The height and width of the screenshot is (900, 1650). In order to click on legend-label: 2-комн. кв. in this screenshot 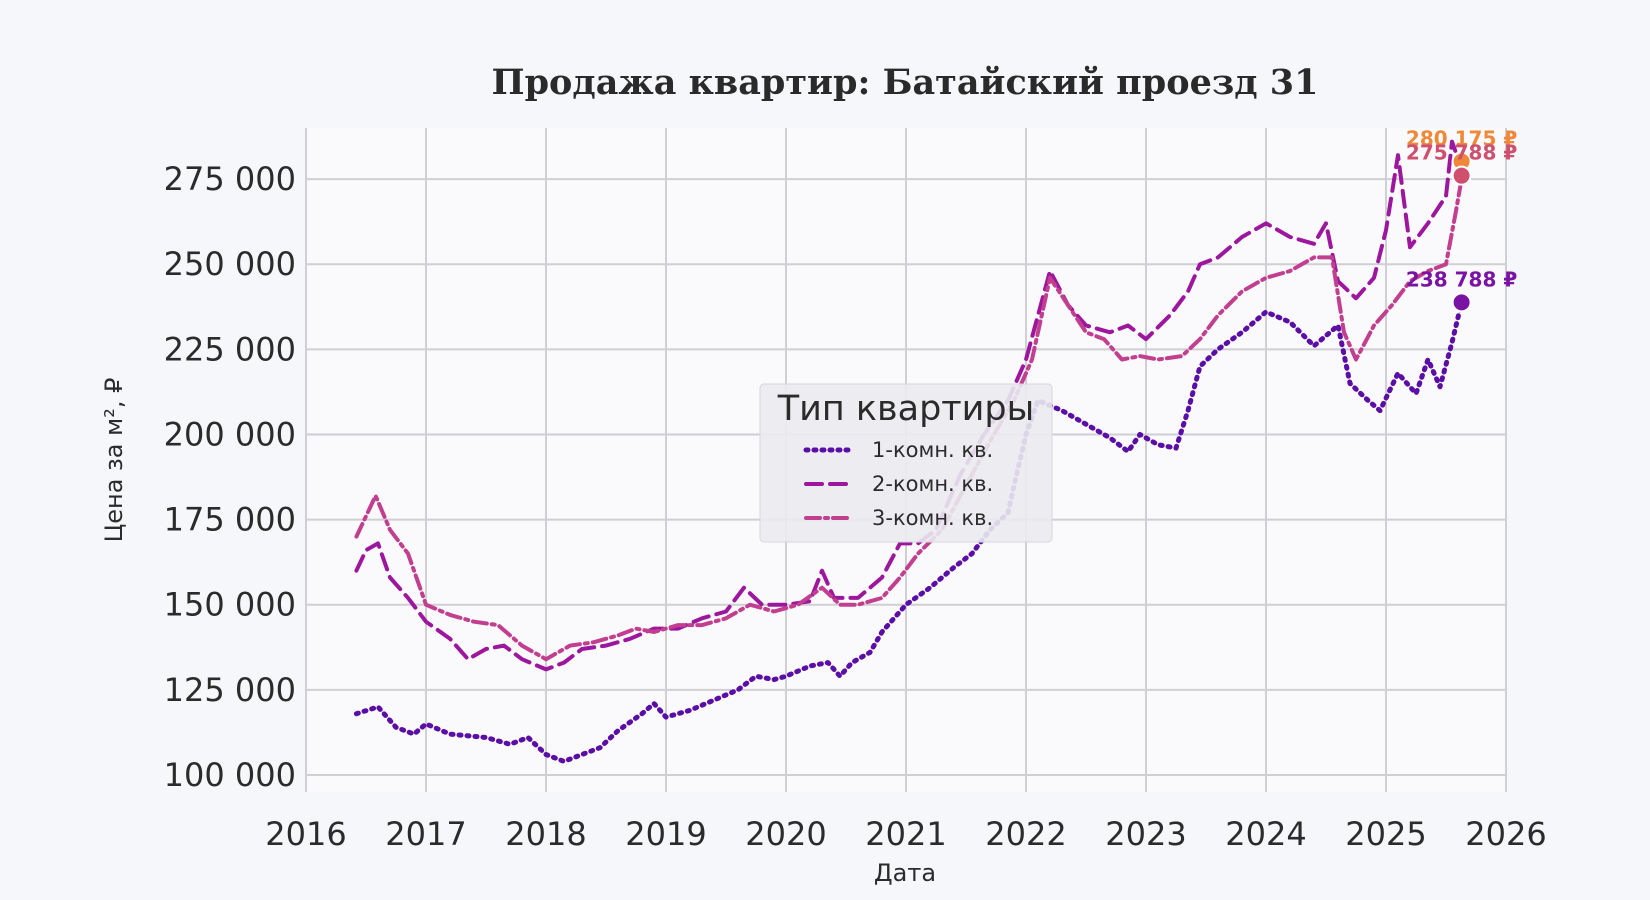, I will do `click(932, 484)`.